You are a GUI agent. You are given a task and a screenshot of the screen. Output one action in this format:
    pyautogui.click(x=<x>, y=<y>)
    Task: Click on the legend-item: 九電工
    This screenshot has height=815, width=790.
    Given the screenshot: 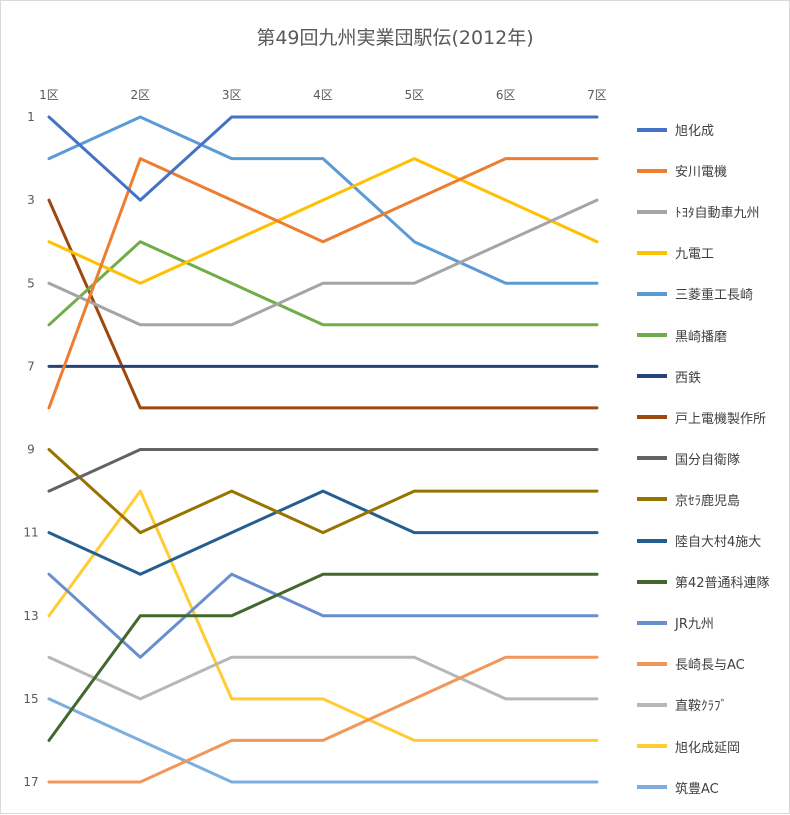 What is the action you would take?
    pyautogui.click(x=675, y=252)
    